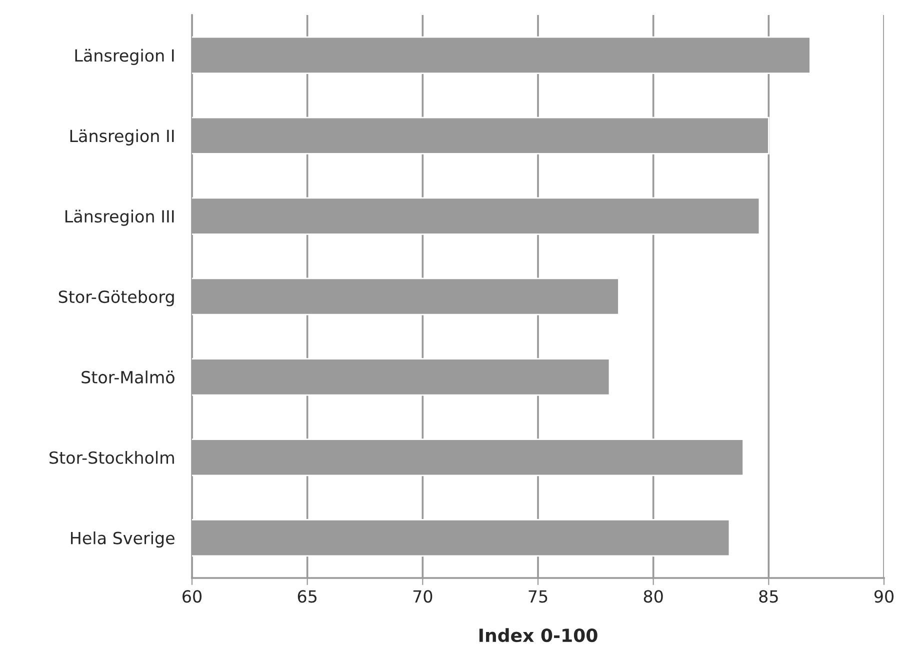 The image size is (899, 671). What do you see at coordinates (128, 377) in the screenshot?
I see `y-tick-label: Stor-Malmö` at bounding box center [128, 377].